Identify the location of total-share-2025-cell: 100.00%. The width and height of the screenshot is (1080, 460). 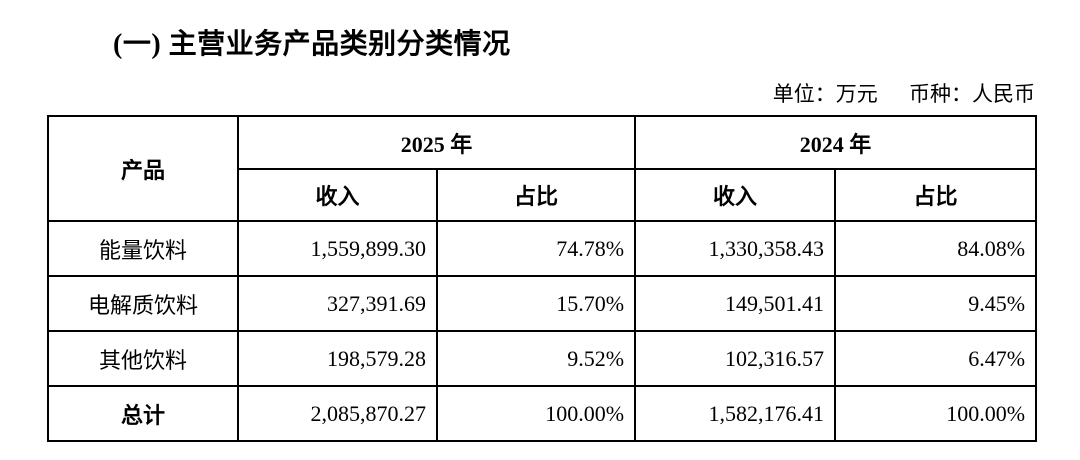
(536, 413).